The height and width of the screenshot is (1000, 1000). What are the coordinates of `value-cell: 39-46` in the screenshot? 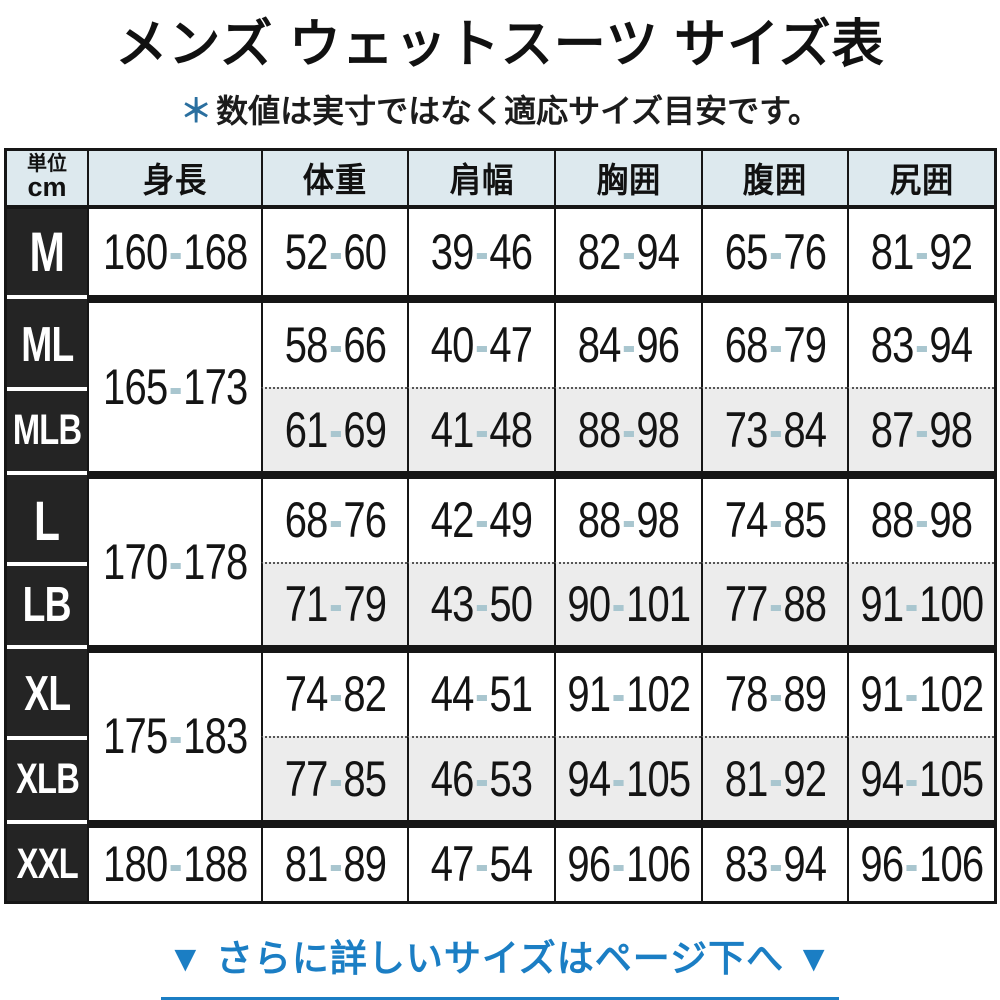 It's located at (480, 251).